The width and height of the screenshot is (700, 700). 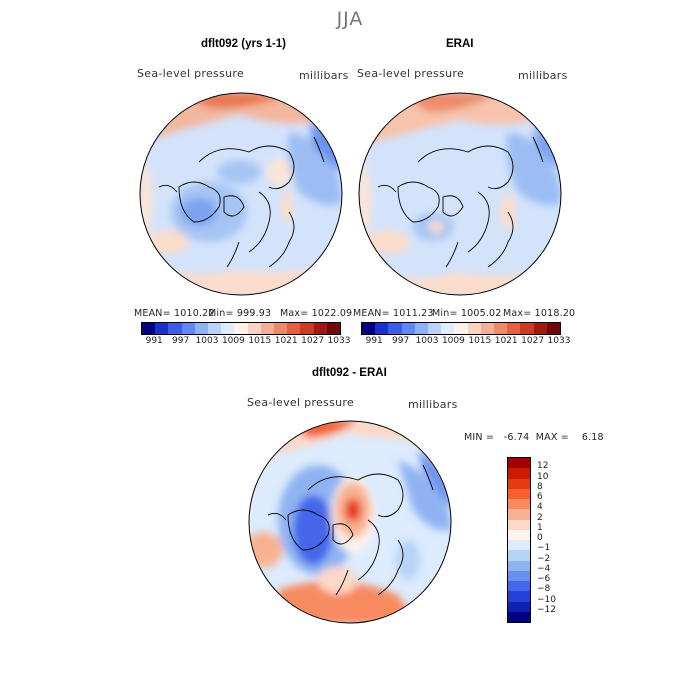 I want to click on model-colorbar, so click(x=241, y=328).